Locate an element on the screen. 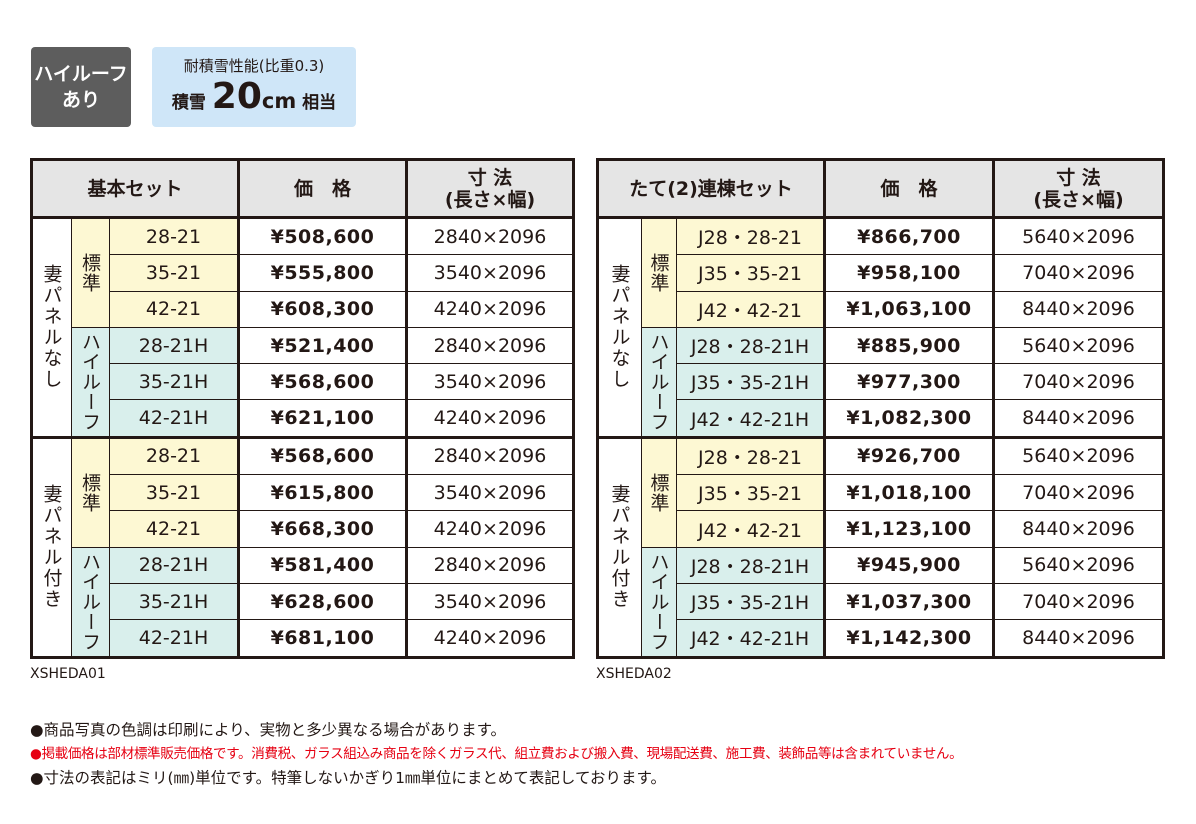  price: ¥568,600 is located at coordinates (322, 455).